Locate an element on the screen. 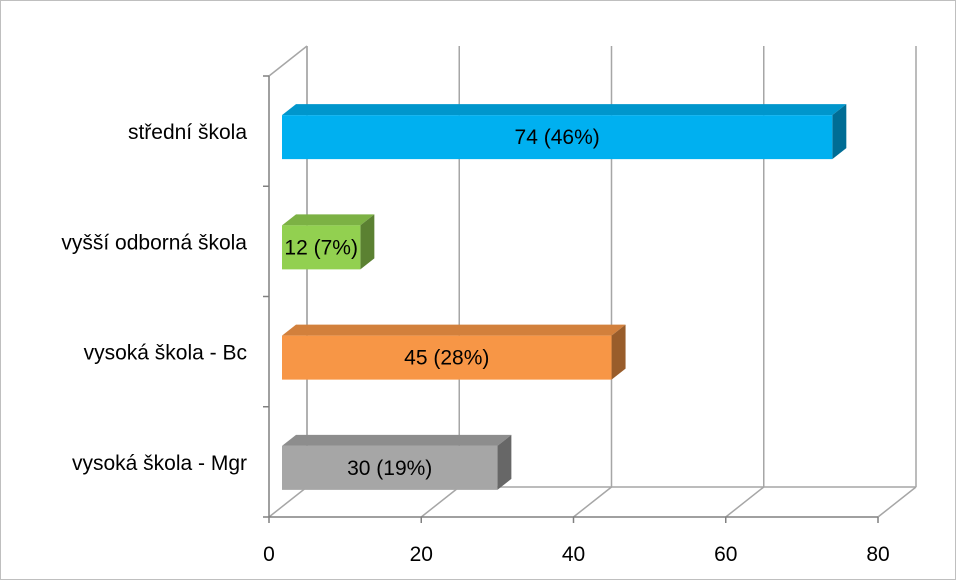 This screenshot has height=581, width=956. x-tick-label-0: 0 is located at coordinates (269, 554).